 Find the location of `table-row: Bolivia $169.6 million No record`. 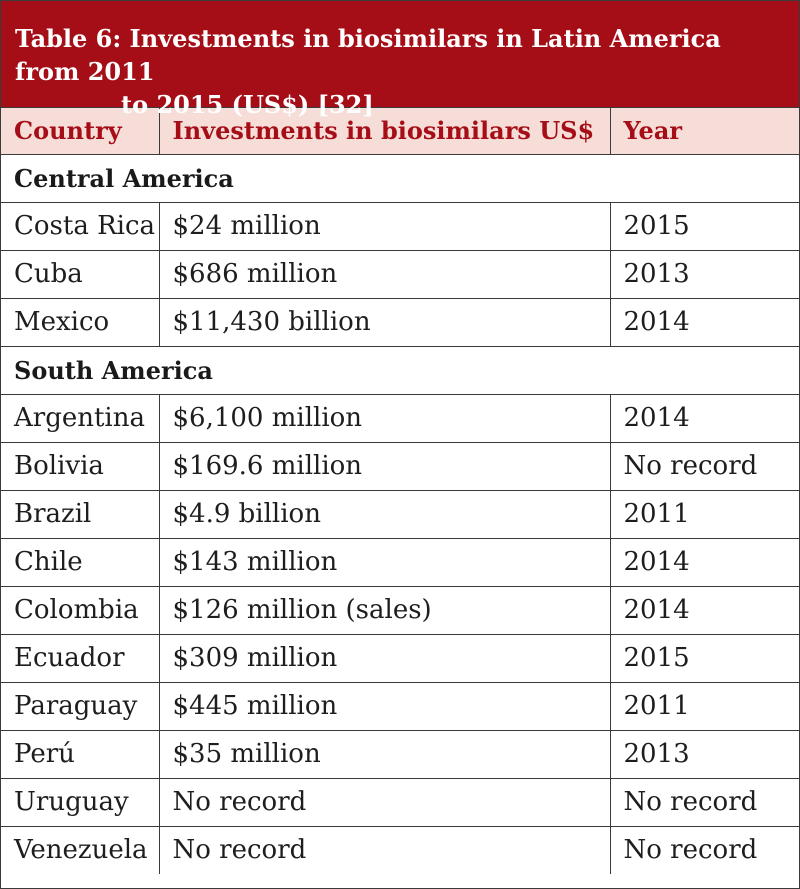

table-row: Bolivia $169.6 million No record is located at coordinates (400, 466).